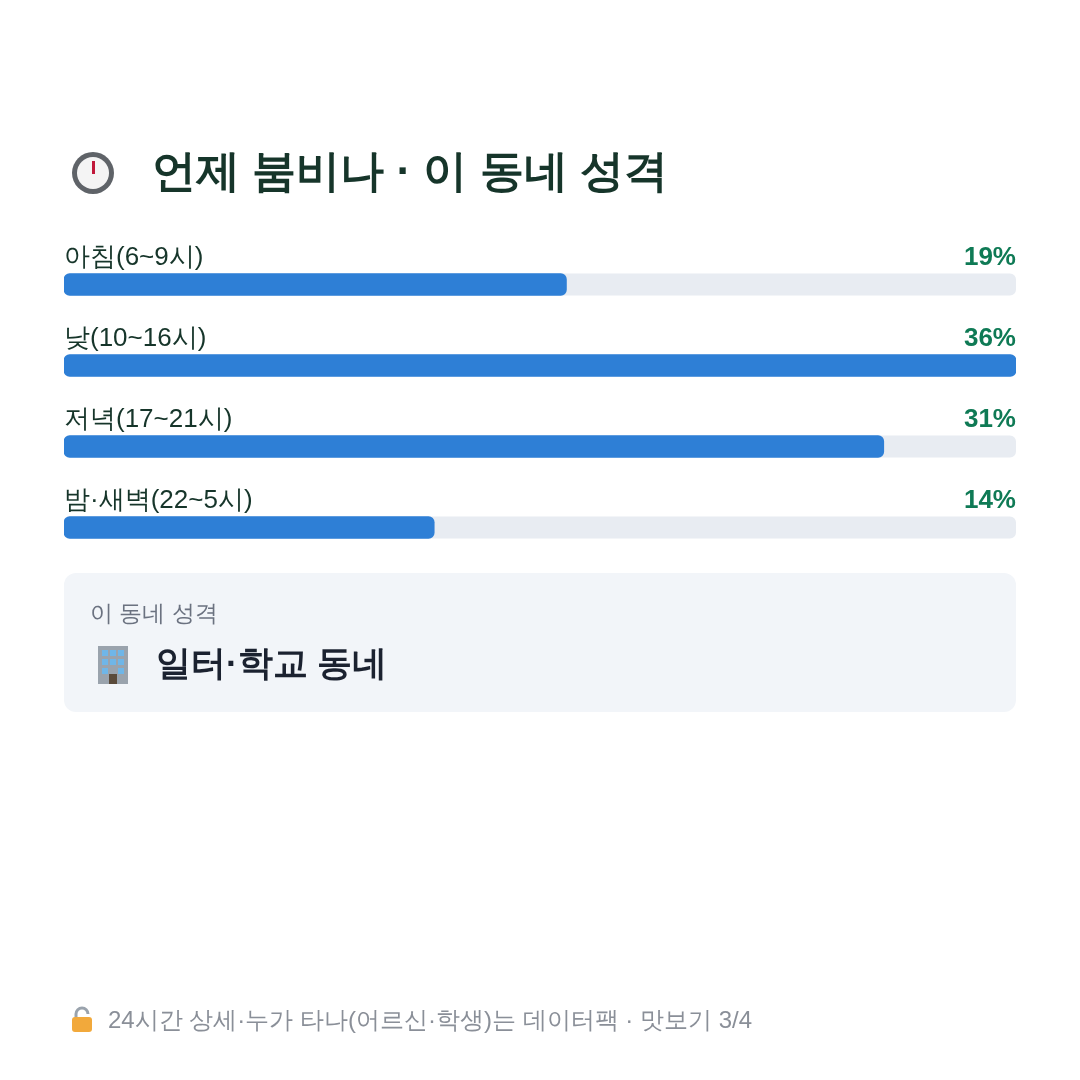  Describe the element at coordinates (154, 613) in the screenshot. I see `text: 이 동네 성격` at that location.